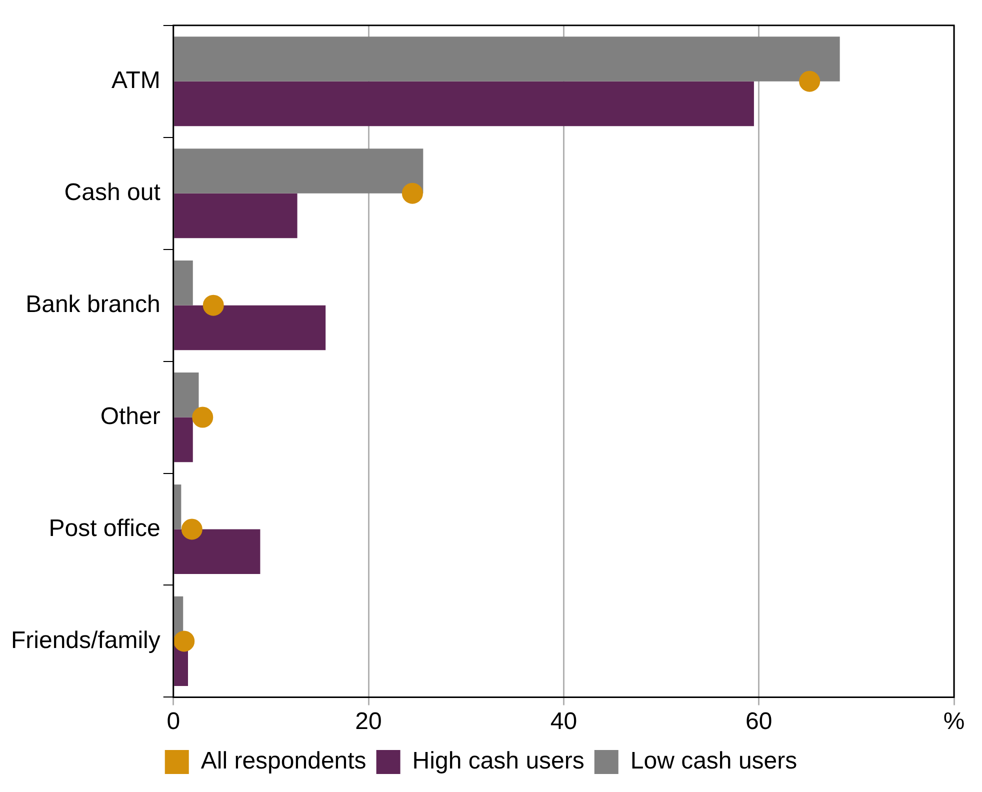  What do you see at coordinates (85, 640) in the screenshot?
I see `y-tick-label: Friends/family` at bounding box center [85, 640].